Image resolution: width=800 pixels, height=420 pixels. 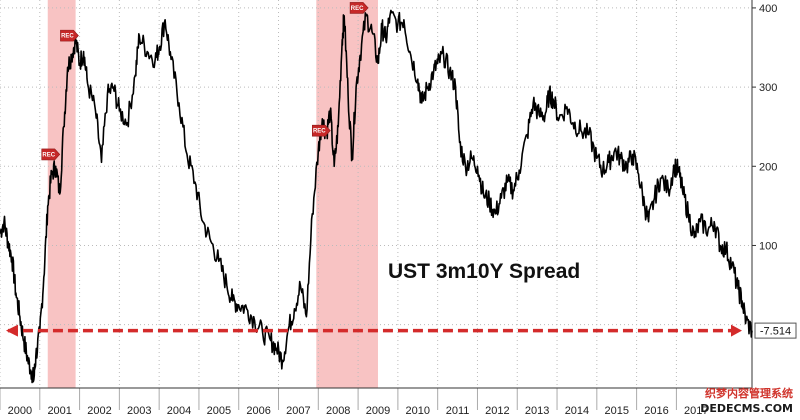 What do you see at coordinates (749, 393) in the screenshot?
I see `watermark-line1: 织梦内容管理系统` at bounding box center [749, 393].